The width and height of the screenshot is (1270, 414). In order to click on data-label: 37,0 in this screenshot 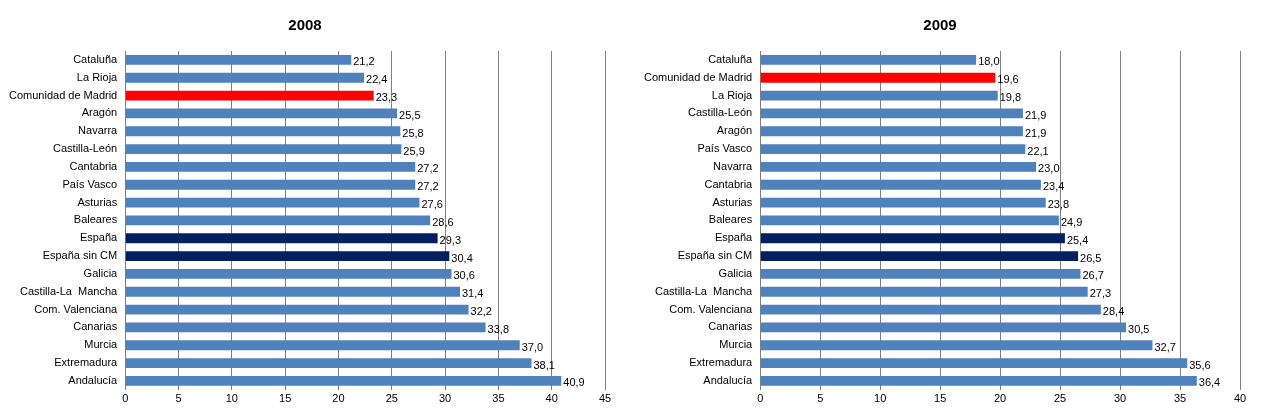, I will do `click(532, 346)`.